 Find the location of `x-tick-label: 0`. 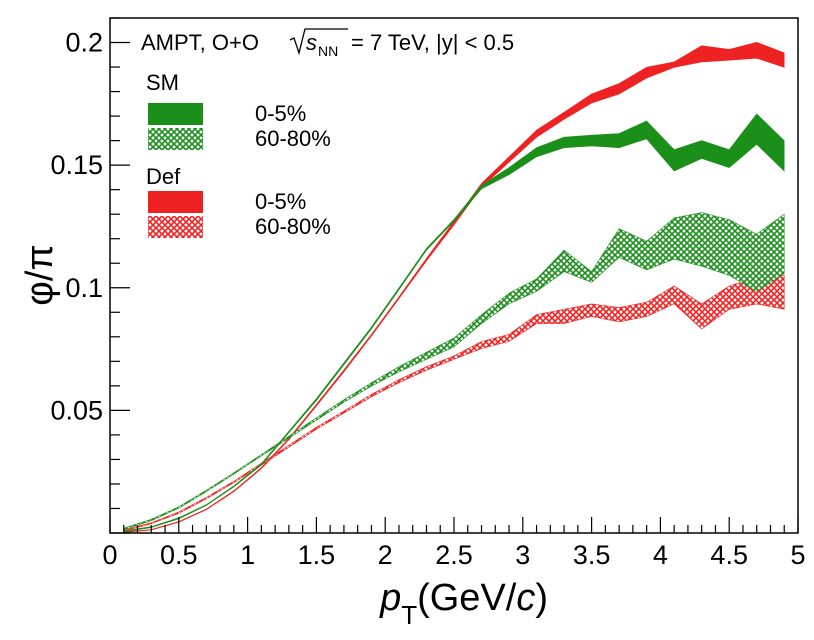

x-tick-label: 0 is located at coordinates (109, 555).